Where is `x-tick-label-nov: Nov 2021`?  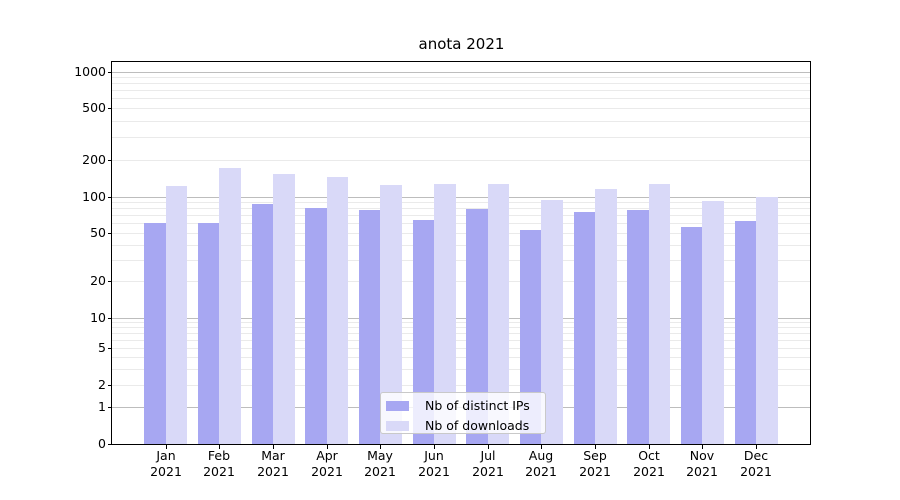 x-tick-label-nov: Nov 2021 is located at coordinates (702, 463).